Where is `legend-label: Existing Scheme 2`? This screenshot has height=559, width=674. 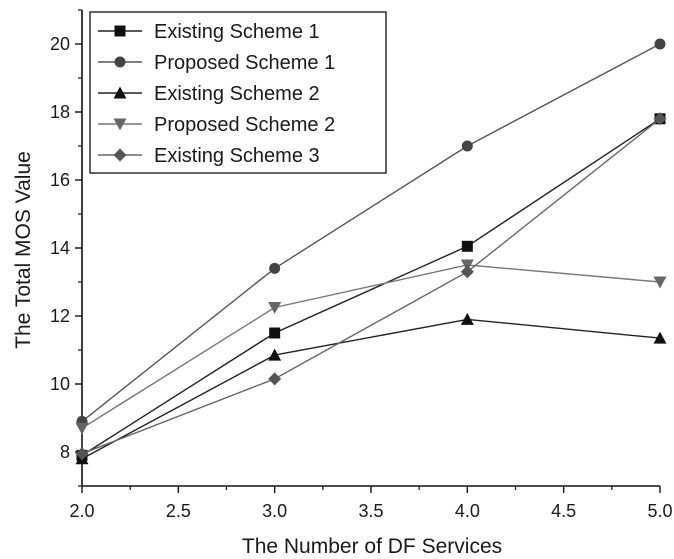
legend-label: Existing Scheme 2 is located at coordinates (237, 94).